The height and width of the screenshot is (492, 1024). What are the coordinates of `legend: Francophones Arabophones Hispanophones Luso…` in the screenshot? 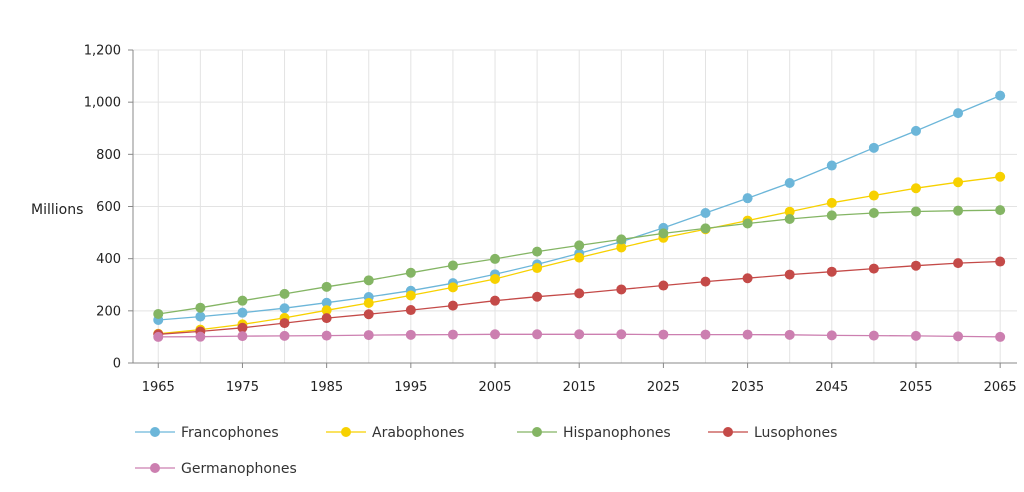 It's located at (486, 451).